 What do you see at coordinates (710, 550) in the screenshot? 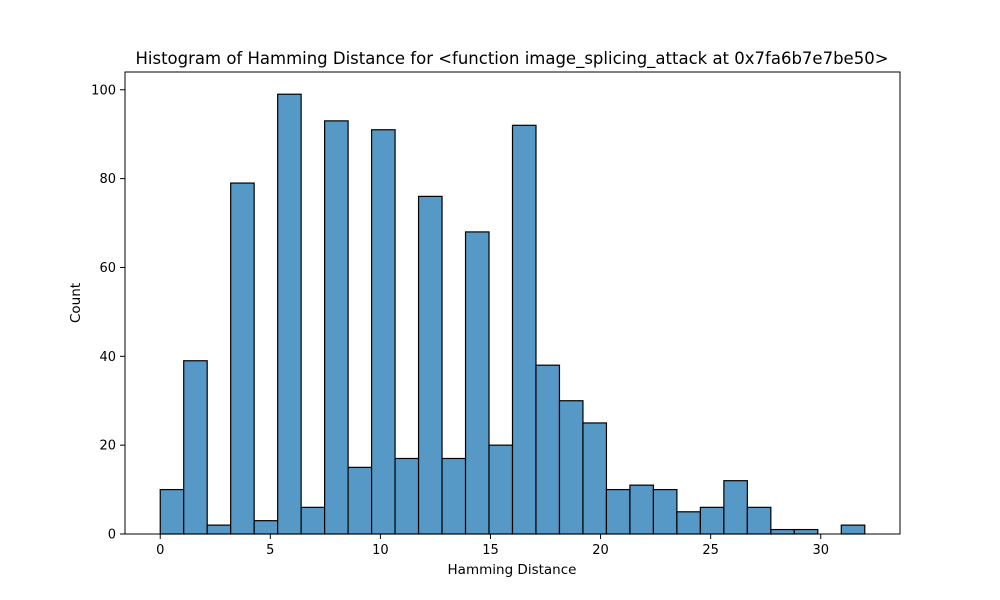
I see `x-tick-label: 25` at bounding box center [710, 550].